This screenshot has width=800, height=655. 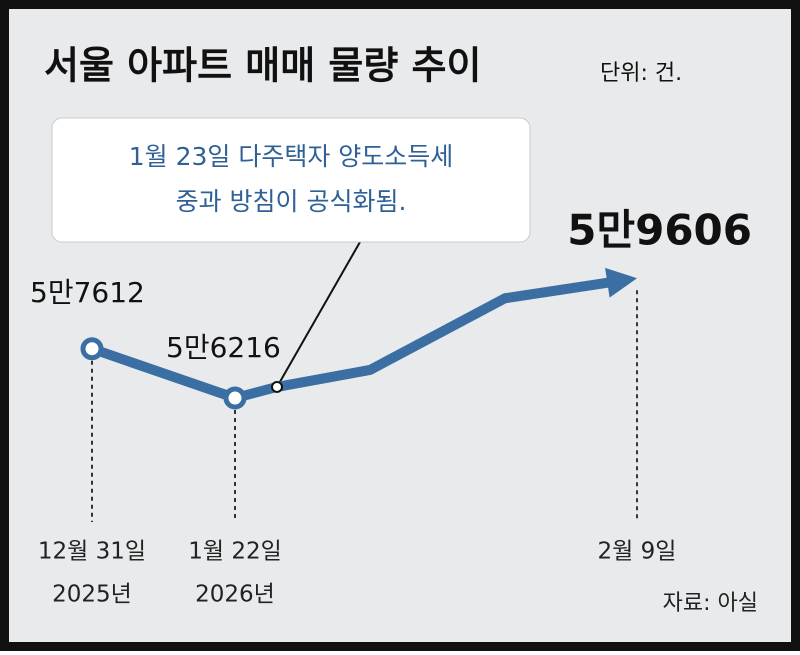 I want to click on annotation-box, so click(x=291, y=180).